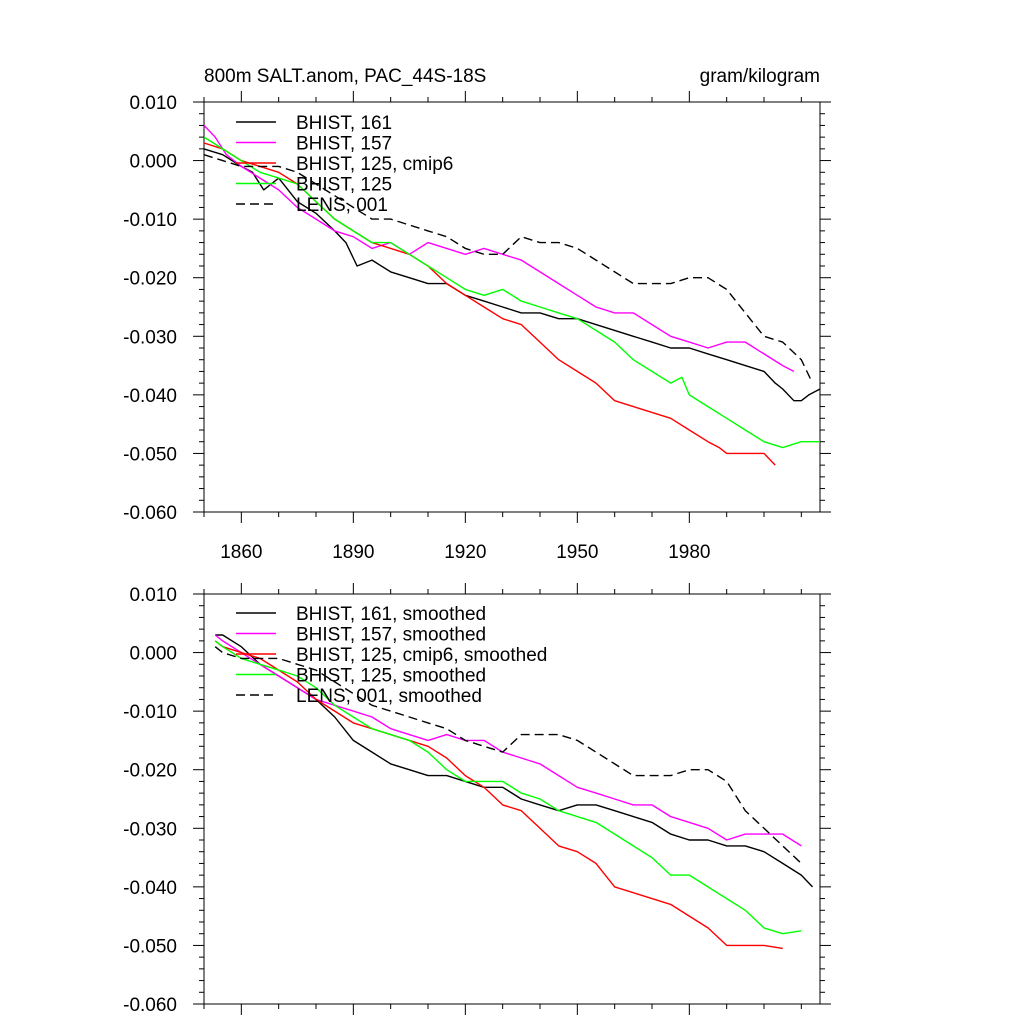 The height and width of the screenshot is (1029, 1024). Describe the element at coordinates (374, 164) in the screenshot. I see `legend-label: BHIST, 125, cmip6` at that location.